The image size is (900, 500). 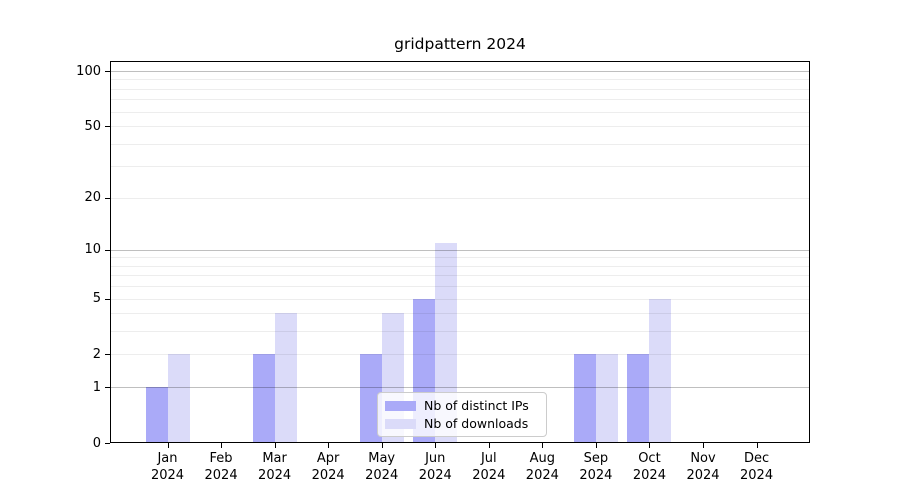 What do you see at coordinates (96, 443) in the screenshot?
I see `y-tick-label-0: 0` at bounding box center [96, 443].